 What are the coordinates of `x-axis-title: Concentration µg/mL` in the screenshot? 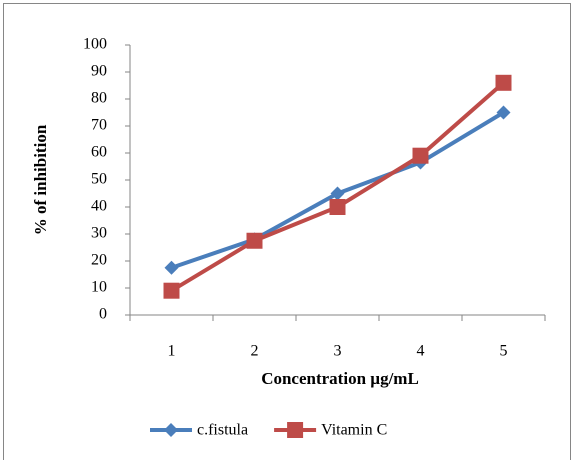 It's located at (340, 378).